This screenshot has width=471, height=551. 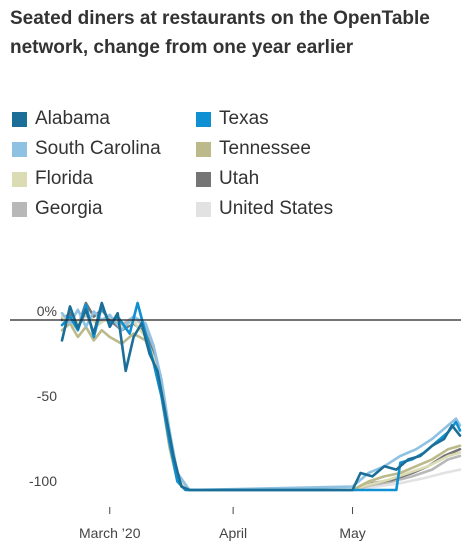 What do you see at coordinates (72, 118) in the screenshot?
I see `legend-label: Alabama` at bounding box center [72, 118].